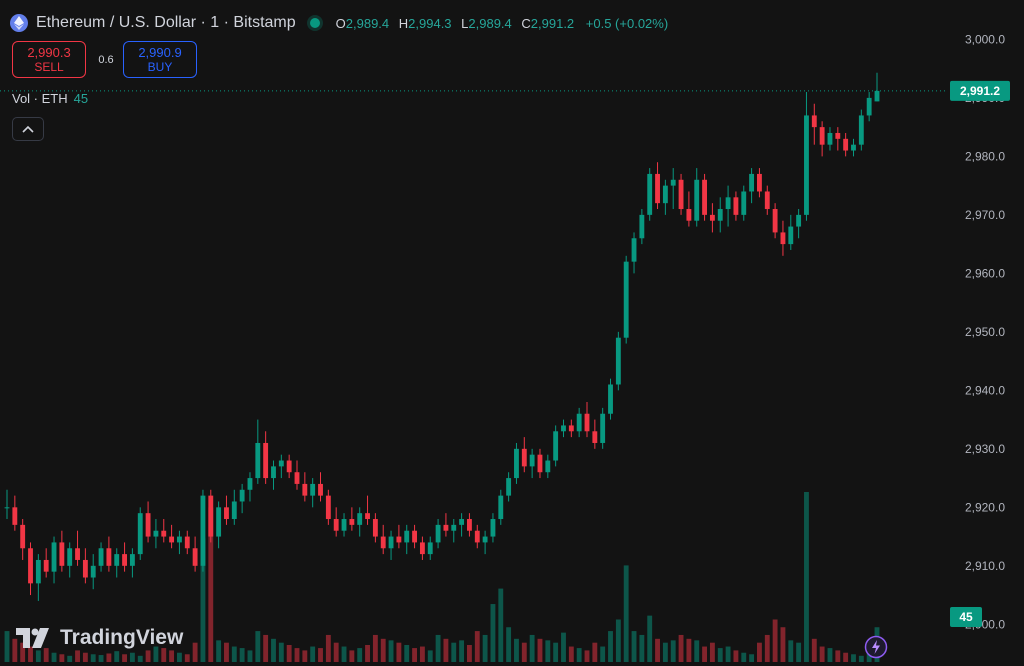 This screenshot has height=666, width=1024. I want to click on lightning-button, so click(876, 647).